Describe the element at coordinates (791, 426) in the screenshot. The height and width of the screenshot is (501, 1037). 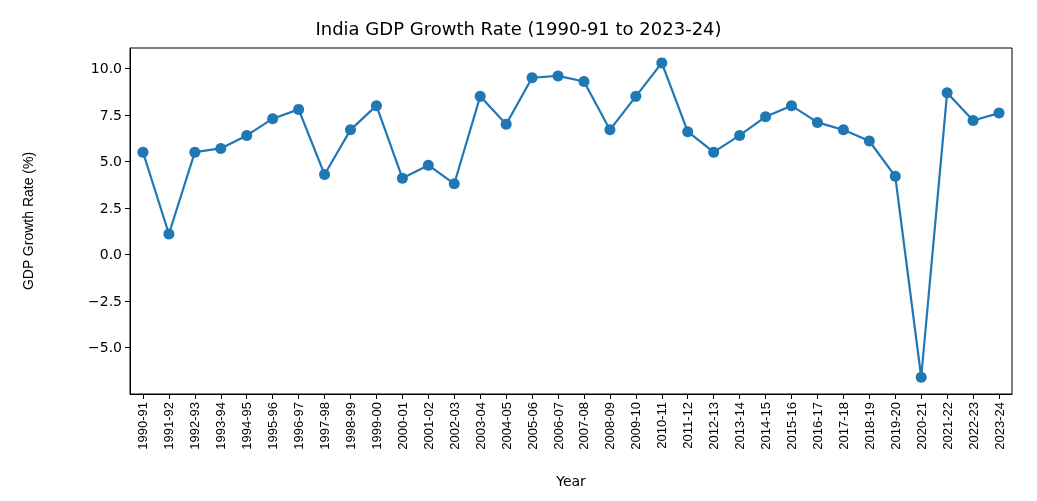
I see `x-tick-label: 2015-16` at that location.